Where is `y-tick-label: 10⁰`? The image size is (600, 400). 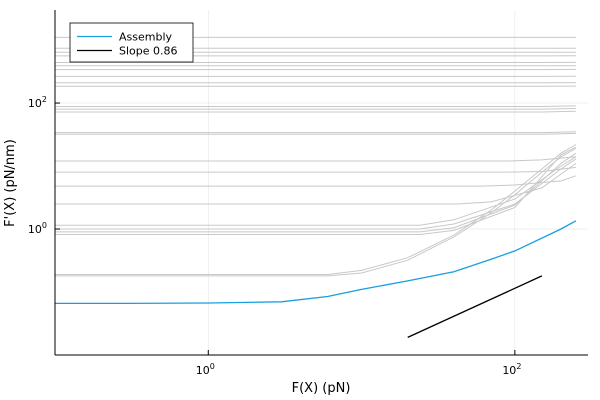 y-tick-label: 10⁰ is located at coordinates (37, 228).